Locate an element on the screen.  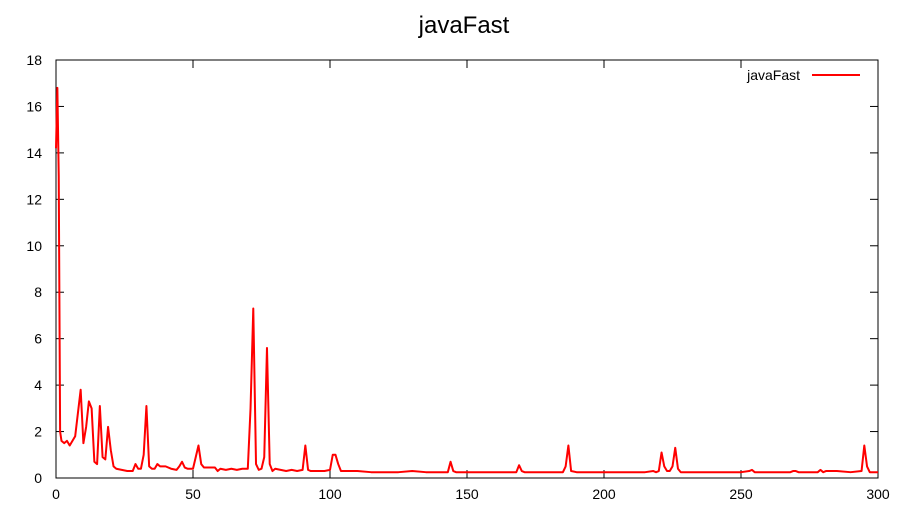
x-tick-label: 0 is located at coordinates (56, 494).